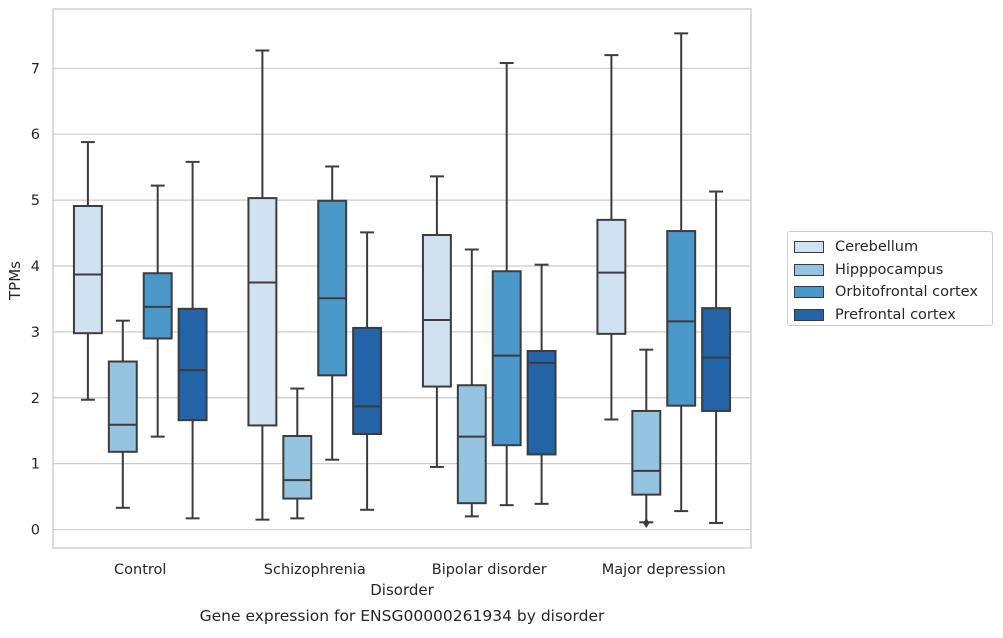  What do you see at coordinates (35, 399) in the screenshot?
I see `y-tick-label: 2` at bounding box center [35, 399].